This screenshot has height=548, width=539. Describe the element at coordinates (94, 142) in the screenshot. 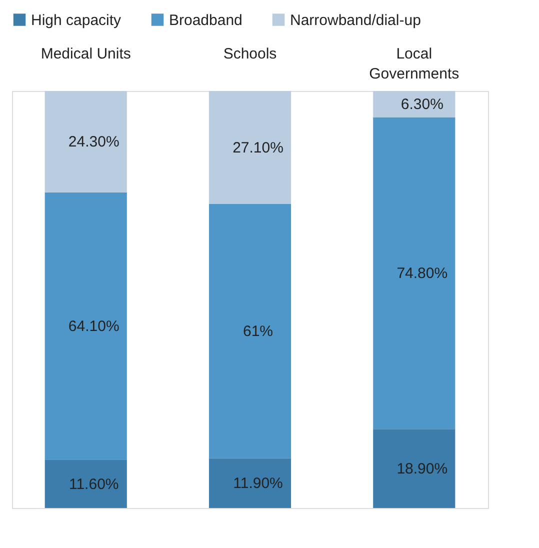

I see `data-label: 24.30%` at that location.